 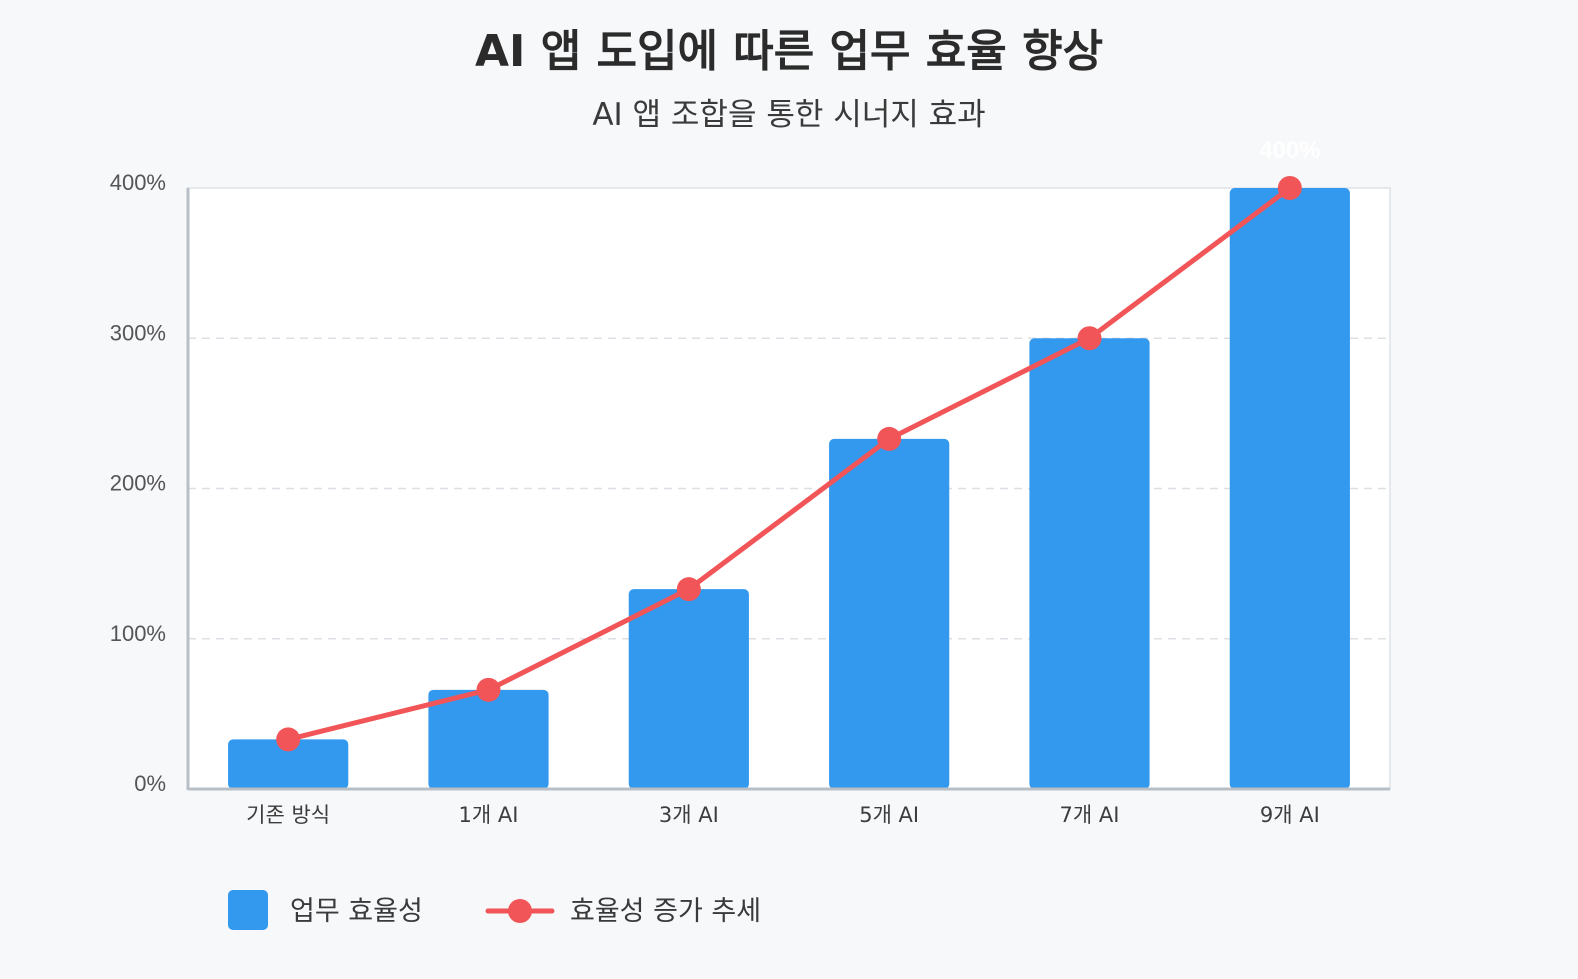 What do you see at coordinates (689, 815) in the screenshot?
I see `x-tick-label: 3개 AI` at bounding box center [689, 815].